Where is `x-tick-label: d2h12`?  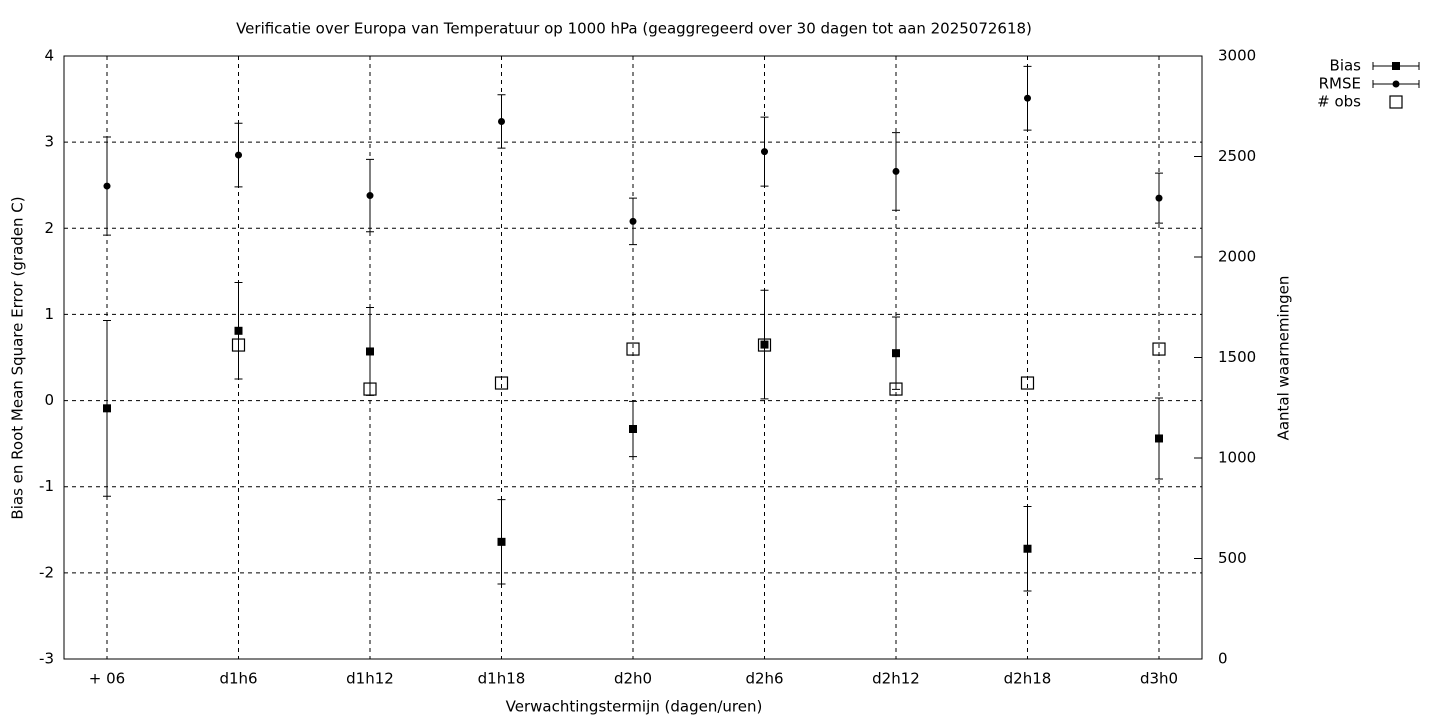
x-tick-label: d2h12 is located at coordinates (896, 679).